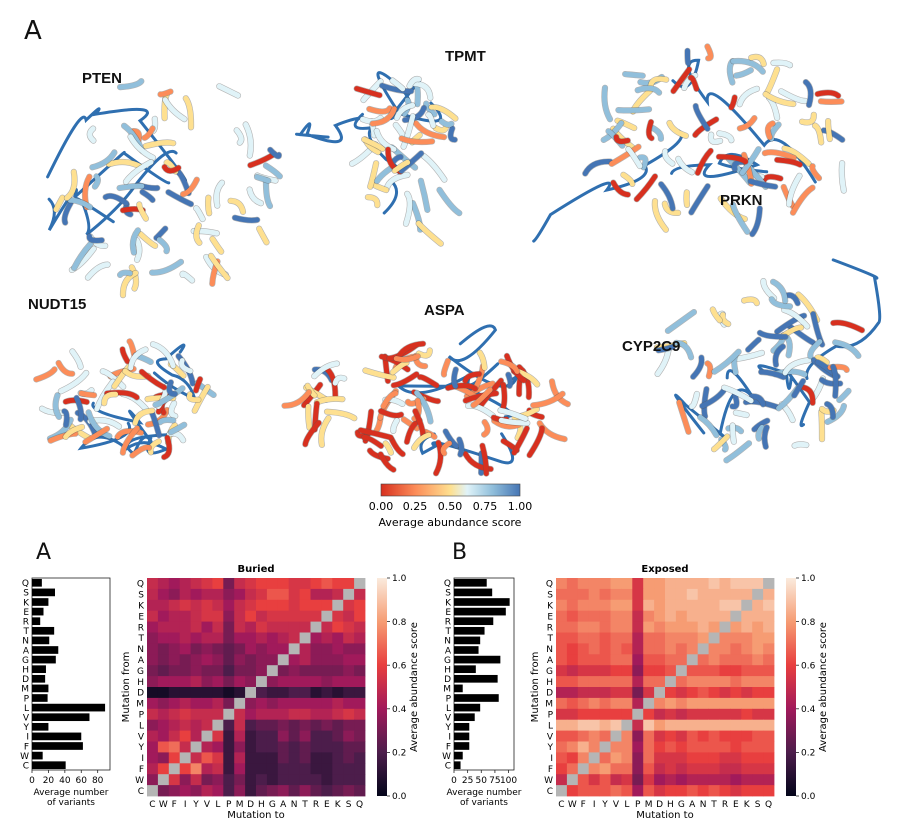  What do you see at coordinates (485, 506) in the screenshot?
I see `abundance-colorbar-tick: 0.75` at bounding box center [485, 506].